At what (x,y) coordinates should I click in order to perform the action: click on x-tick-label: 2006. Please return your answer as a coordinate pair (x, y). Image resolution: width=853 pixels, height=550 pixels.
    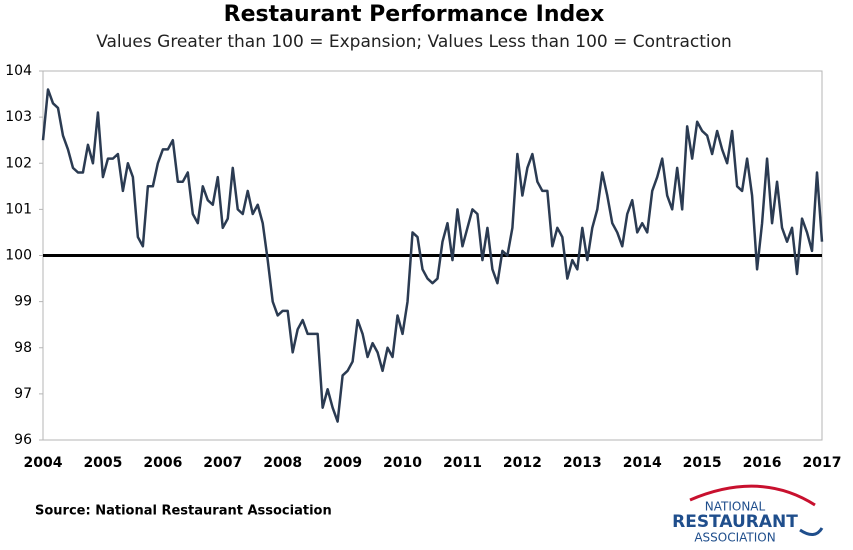
    Looking at the image, I should click on (162, 463).